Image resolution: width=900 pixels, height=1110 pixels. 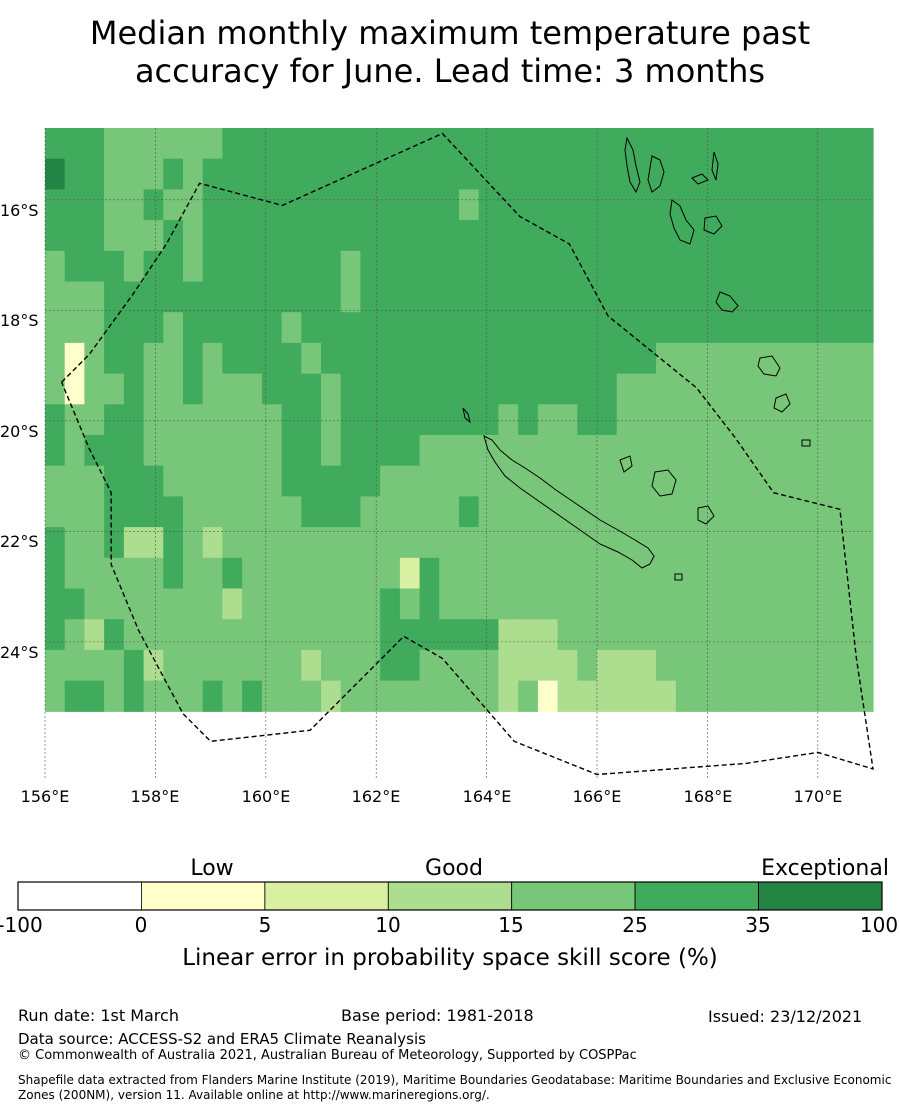 What do you see at coordinates (19, 210) in the screenshot?
I see `lat-tick-16s: 16°S` at bounding box center [19, 210].